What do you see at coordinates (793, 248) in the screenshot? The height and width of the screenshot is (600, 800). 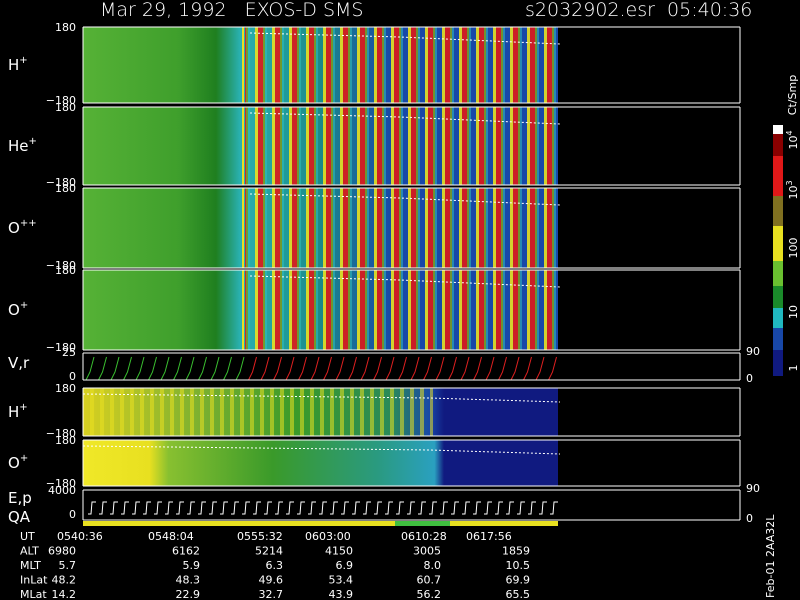 I see `colorbar-base: 100` at bounding box center [793, 248].